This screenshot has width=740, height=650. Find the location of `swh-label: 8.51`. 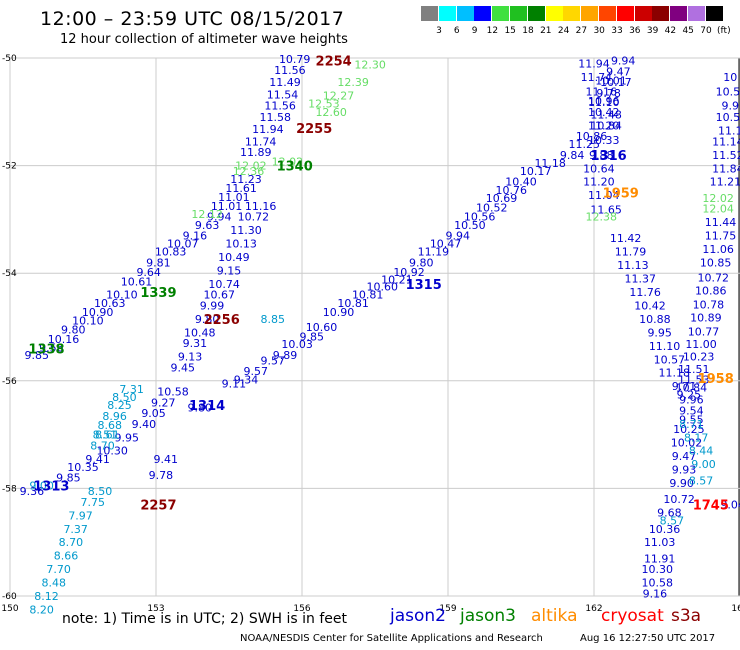

swh-label: 8.51 is located at coordinates (105, 435).